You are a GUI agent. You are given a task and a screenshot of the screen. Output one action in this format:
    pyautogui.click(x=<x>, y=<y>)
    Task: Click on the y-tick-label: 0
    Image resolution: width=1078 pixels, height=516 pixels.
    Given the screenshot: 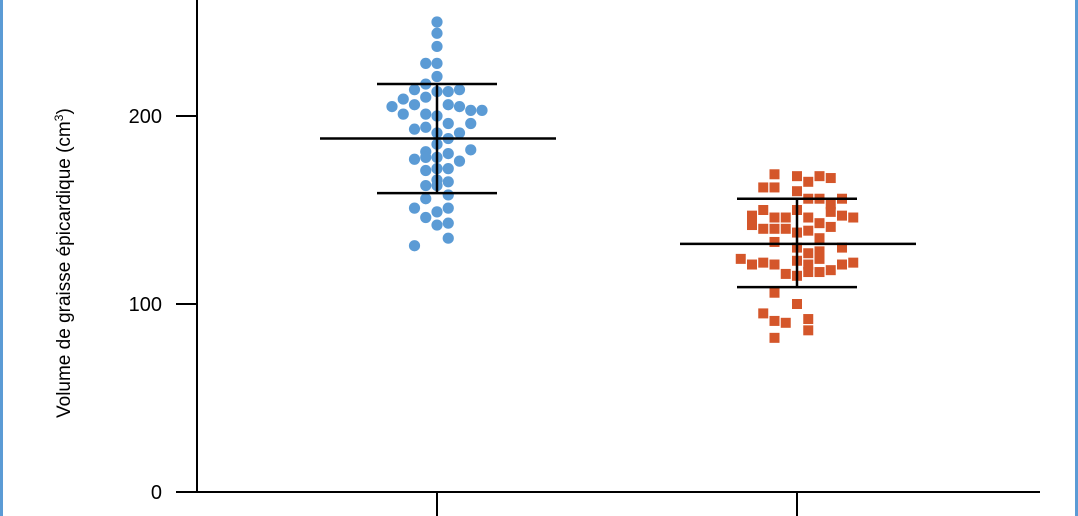 What is the action you would take?
    pyautogui.click(x=156, y=493)
    